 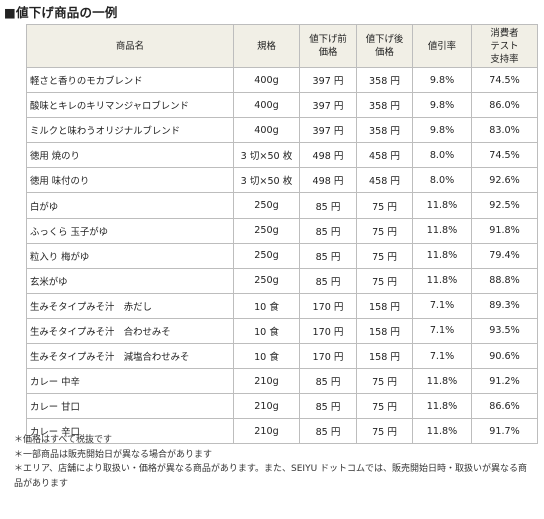 I want to click on table-row: 粒入り 梅がゆ 250g 85 円 75 円 11.8% 79.4%, so click(x=282, y=255).